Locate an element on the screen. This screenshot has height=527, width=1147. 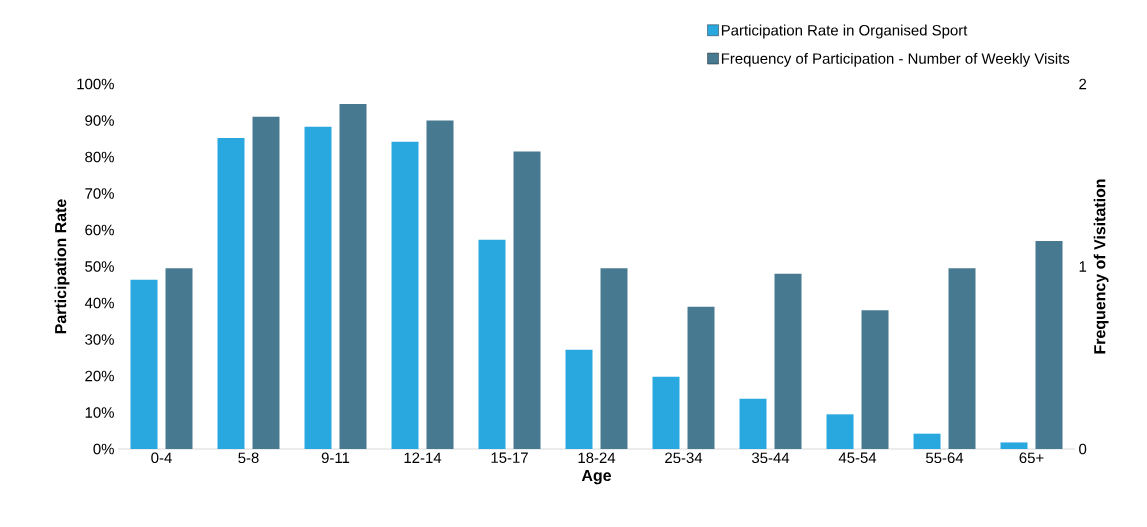
x-tick-label: 18-24 is located at coordinates (597, 458).